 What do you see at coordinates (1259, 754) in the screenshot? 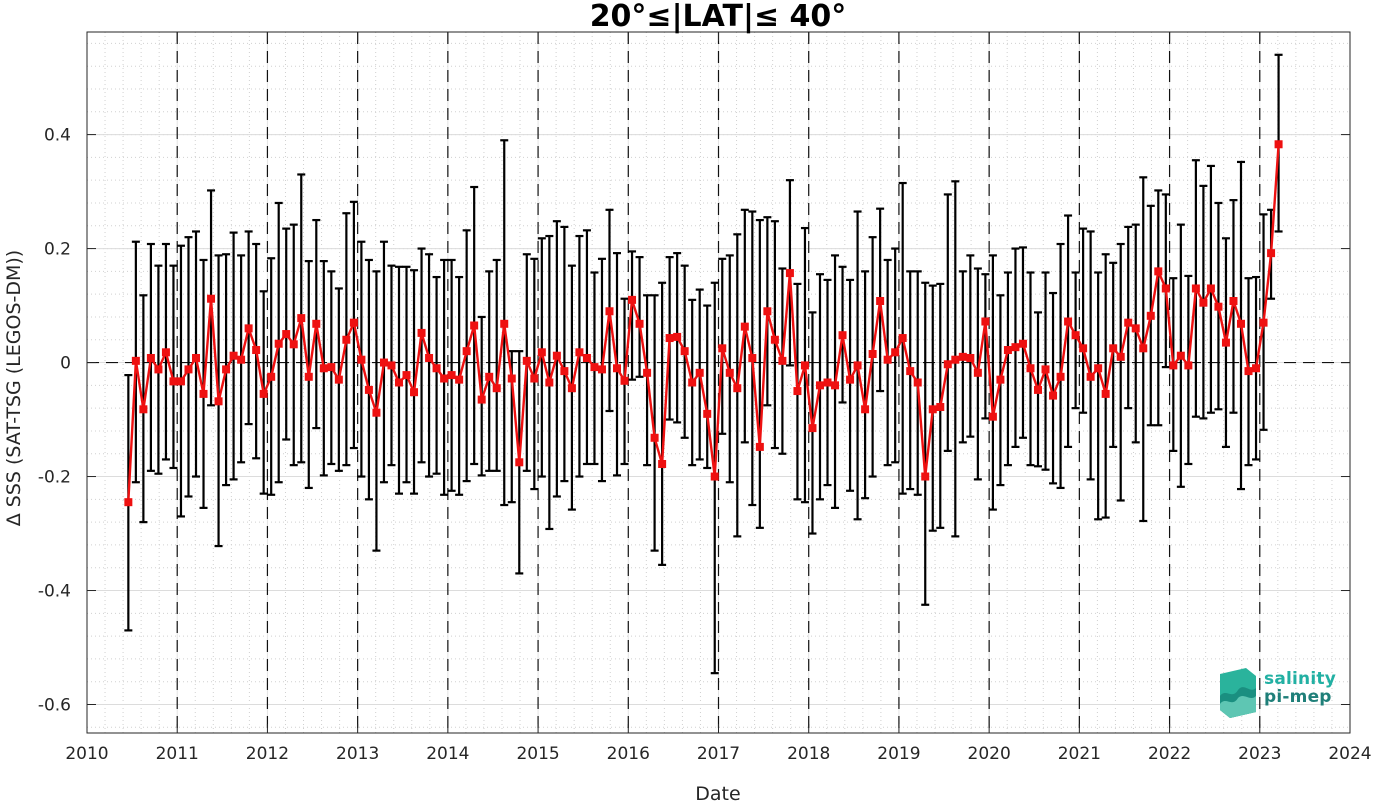
I see `x-tick-label: 2023` at bounding box center [1259, 754].